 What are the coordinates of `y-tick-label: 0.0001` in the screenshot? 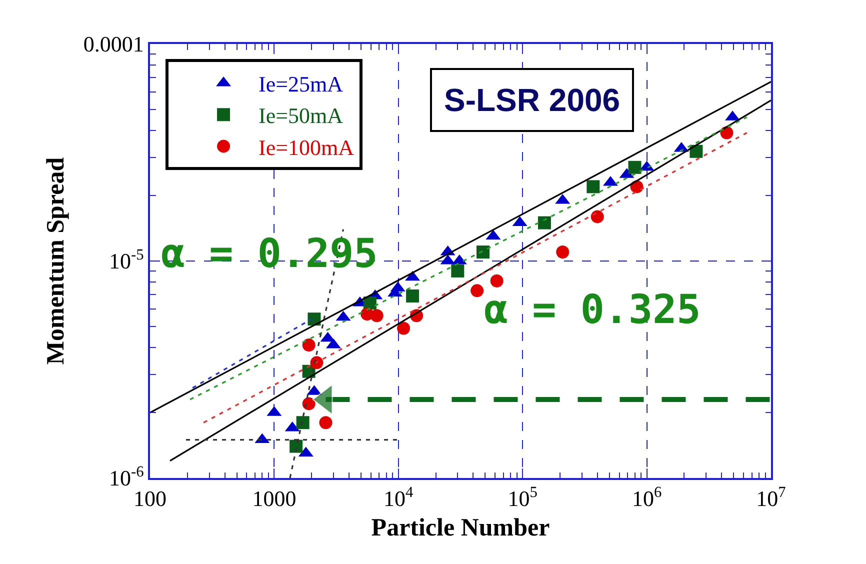 It's located at (113, 44).